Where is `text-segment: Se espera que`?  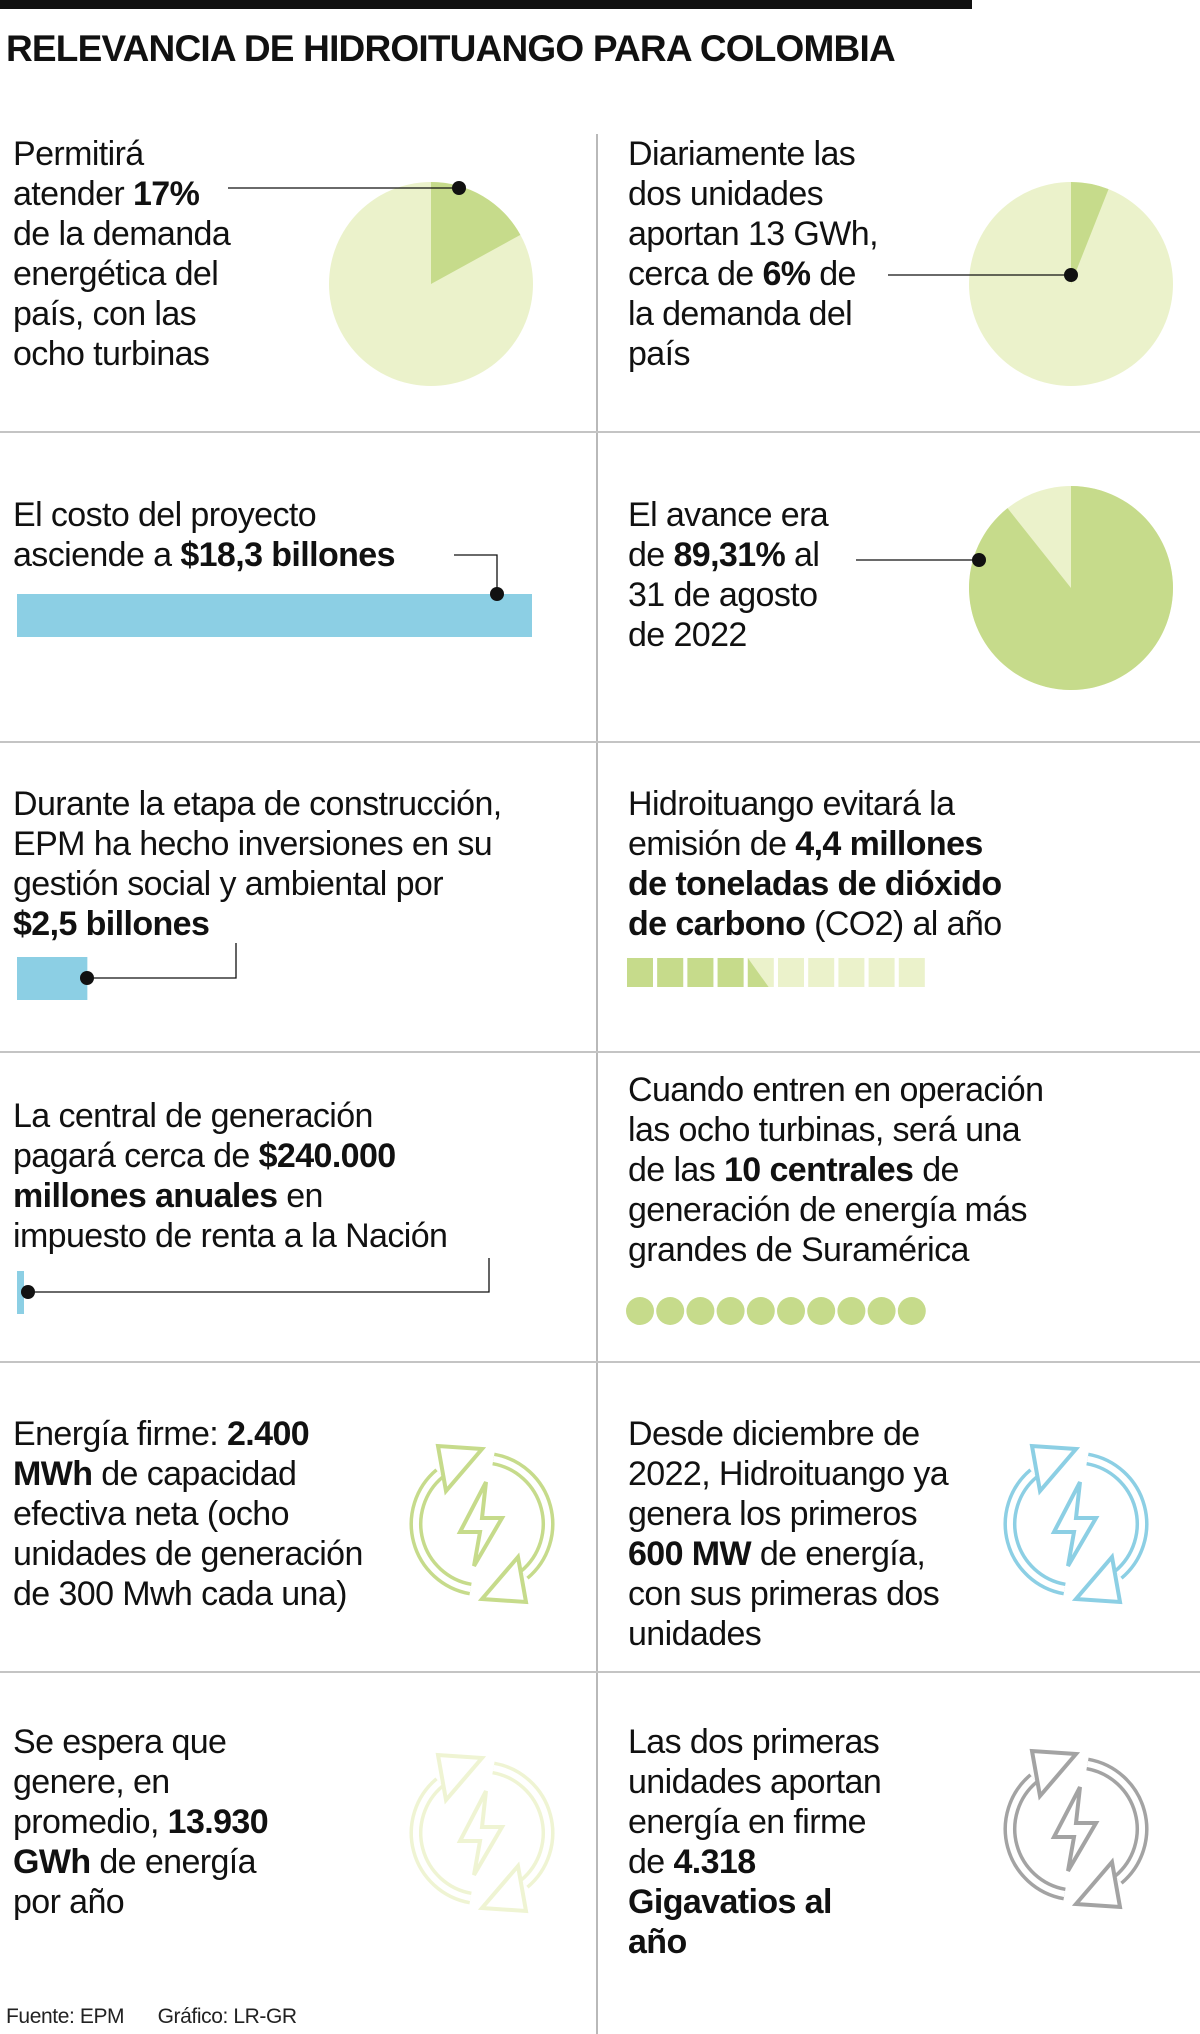 text-segment: Se espera que is located at coordinates (120, 1742).